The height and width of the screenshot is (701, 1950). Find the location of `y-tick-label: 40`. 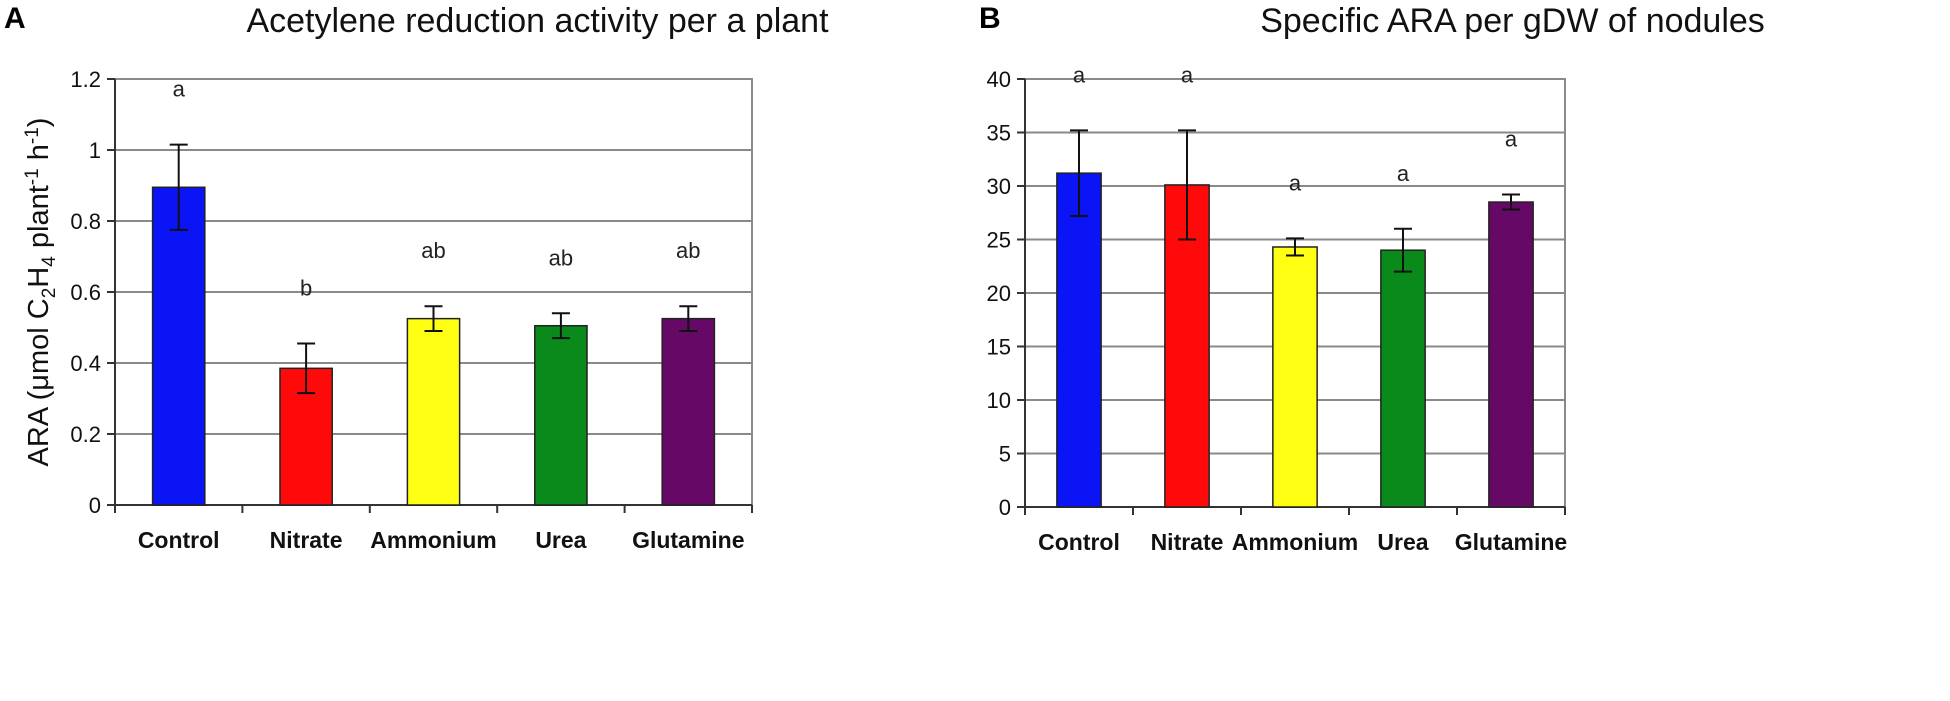

y-tick-label: 40 is located at coordinates (999, 79).